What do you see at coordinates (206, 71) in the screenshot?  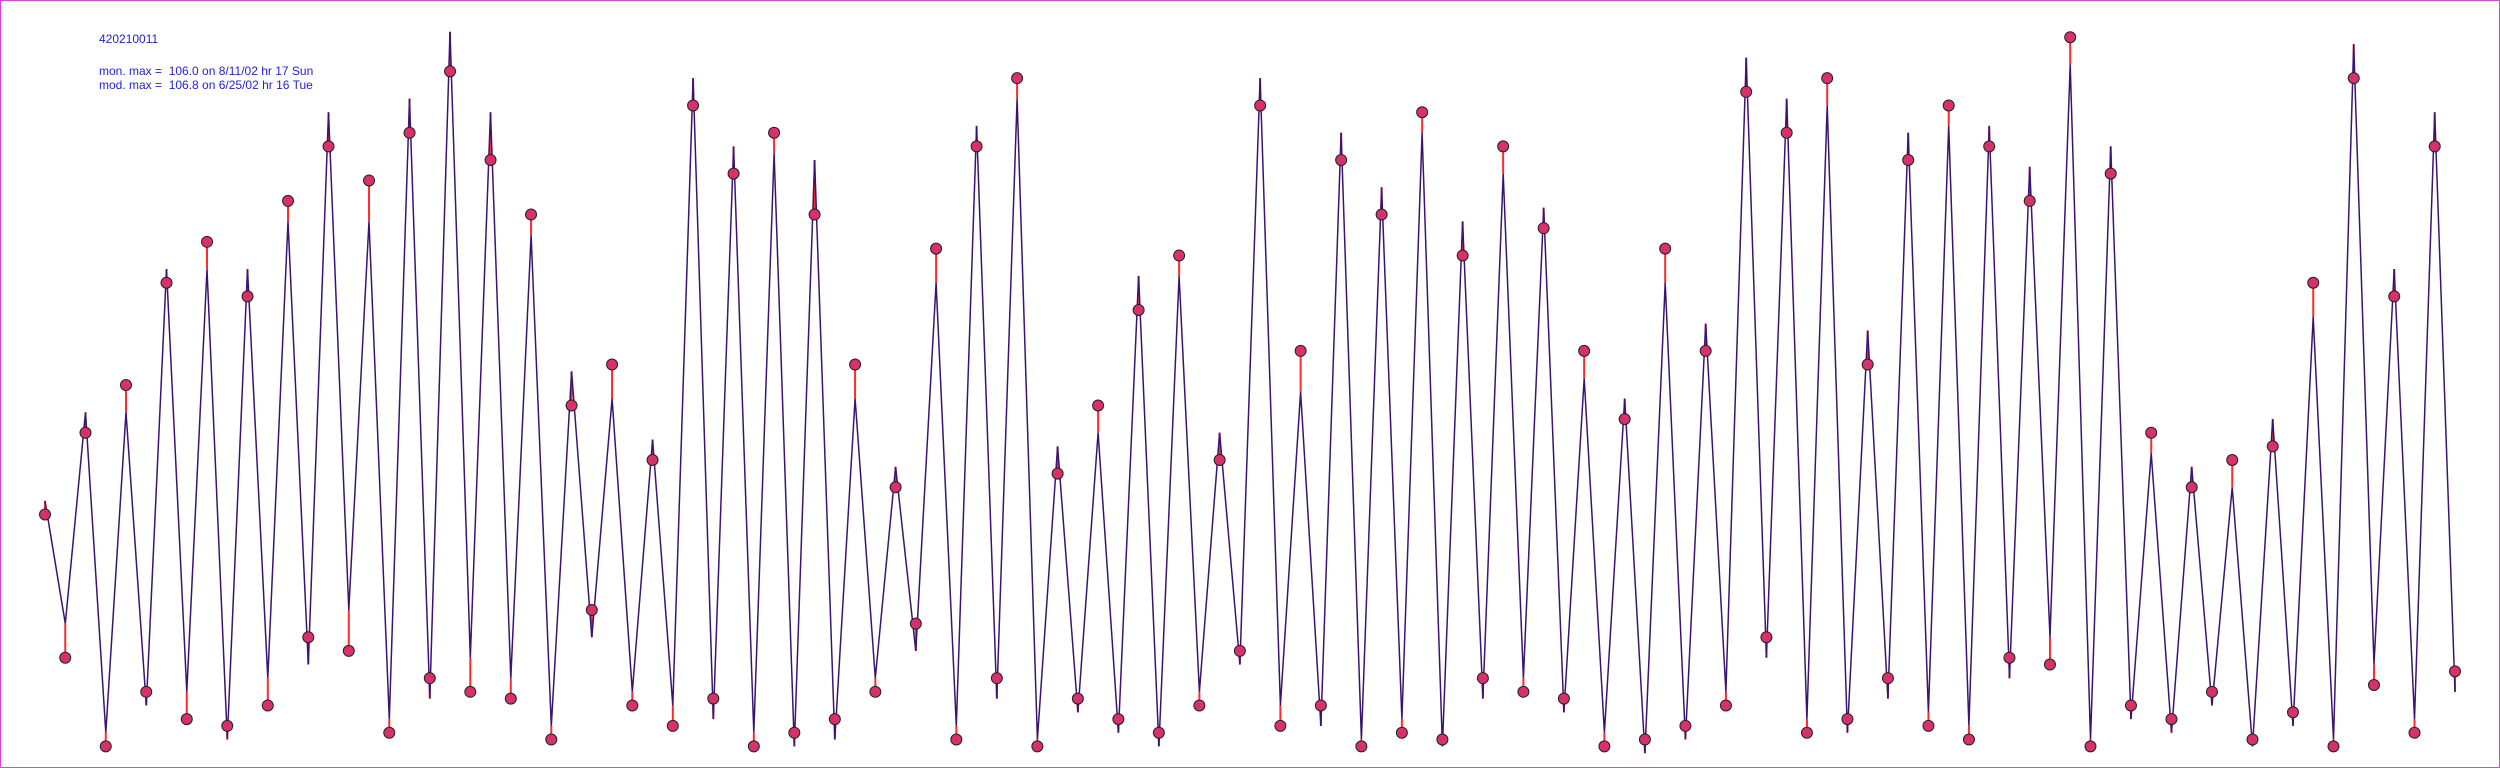 I see `annotation: mon. max = 106.0 on 8/11/02 hr 17 Sun` at bounding box center [206, 71].